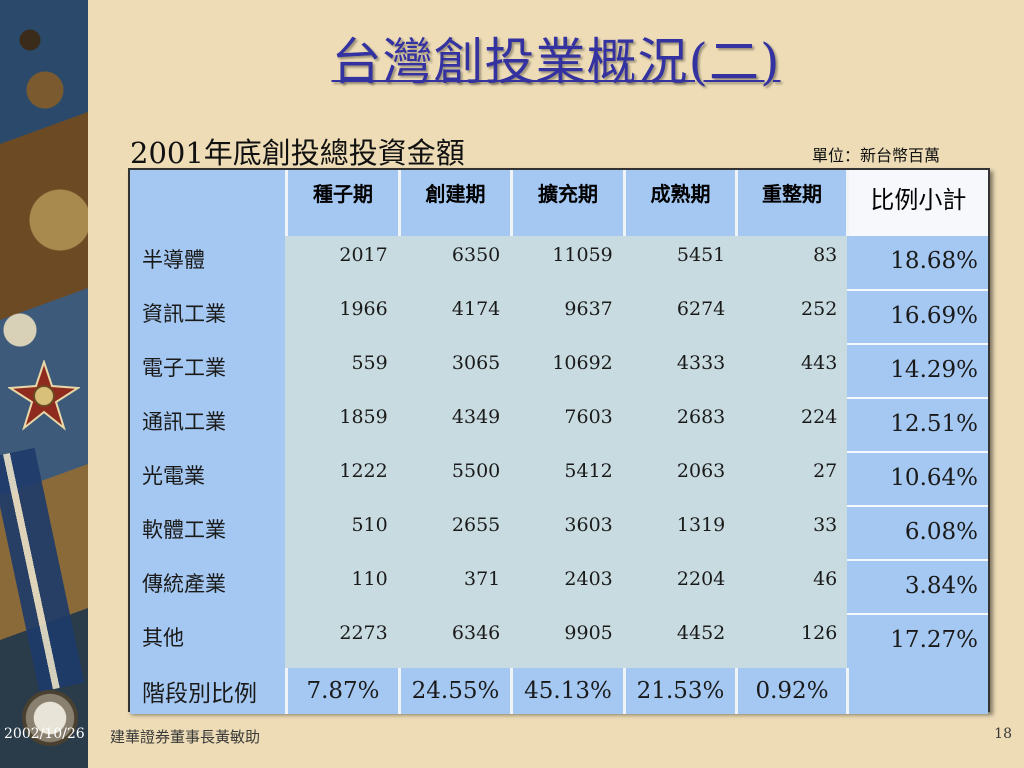 This screenshot has height=768, width=1024. Describe the element at coordinates (454, 691) in the screenshot. I see `stage-ratio-value: 24.55%` at that location.